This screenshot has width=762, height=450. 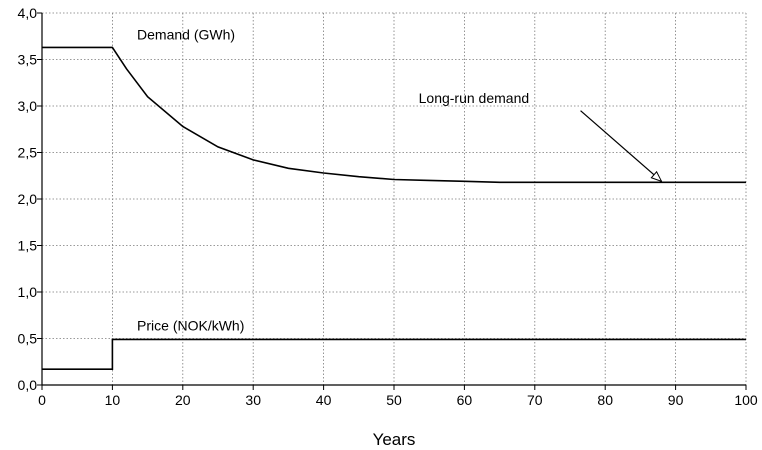 What do you see at coordinates (190, 325) in the screenshot?
I see `price-series-label: Price (NOK/kWh)` at bounding box center [190, 325].